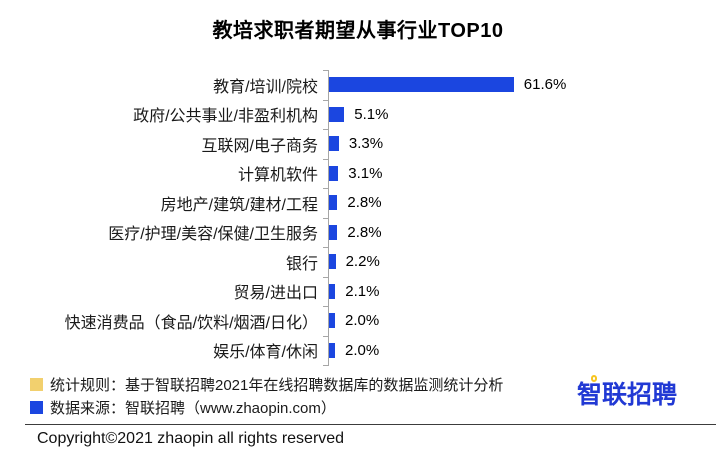 The width and height of the screenshot is (716, 468). What do you see at coordinates (366, 144) in the screenshot?
I see `value-label: 3.3%` at bounding box center [366, 144].